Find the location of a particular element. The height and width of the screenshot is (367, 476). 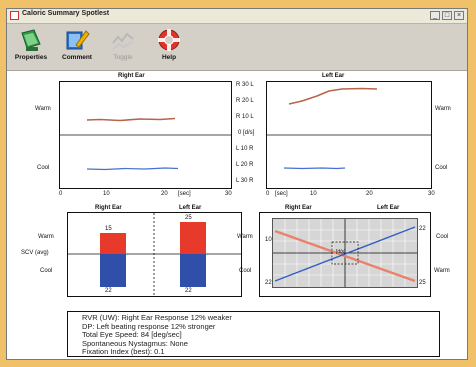

help-button: Help is located at coordinates (169, 47).